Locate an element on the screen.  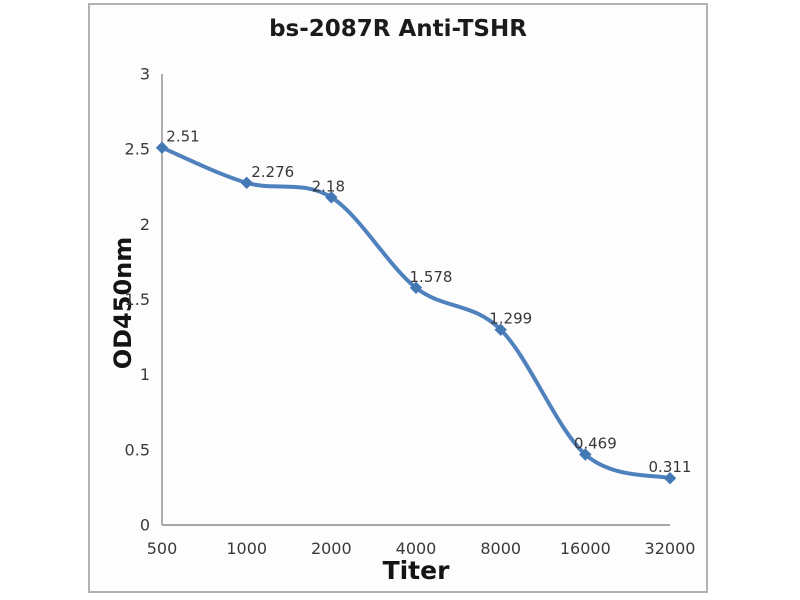
data-point-label: 2.276 is located at coordinates (272, 172).